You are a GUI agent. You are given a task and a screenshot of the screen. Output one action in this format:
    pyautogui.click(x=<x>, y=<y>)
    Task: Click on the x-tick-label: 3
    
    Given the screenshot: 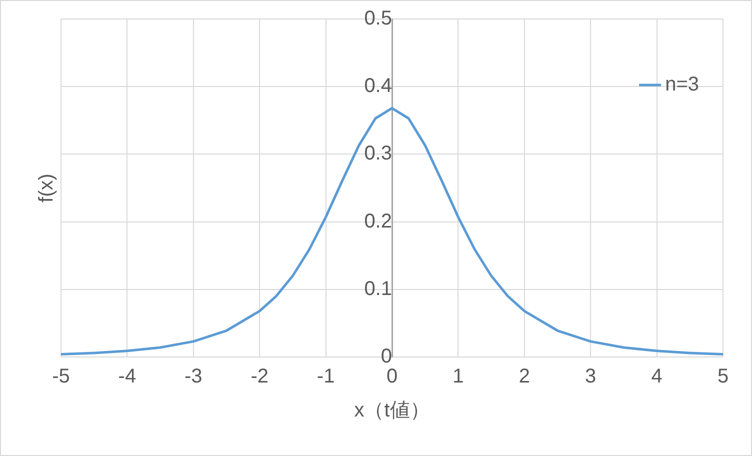 What is the action you would take?
    pyautogui.click(x=590, y=377)
    